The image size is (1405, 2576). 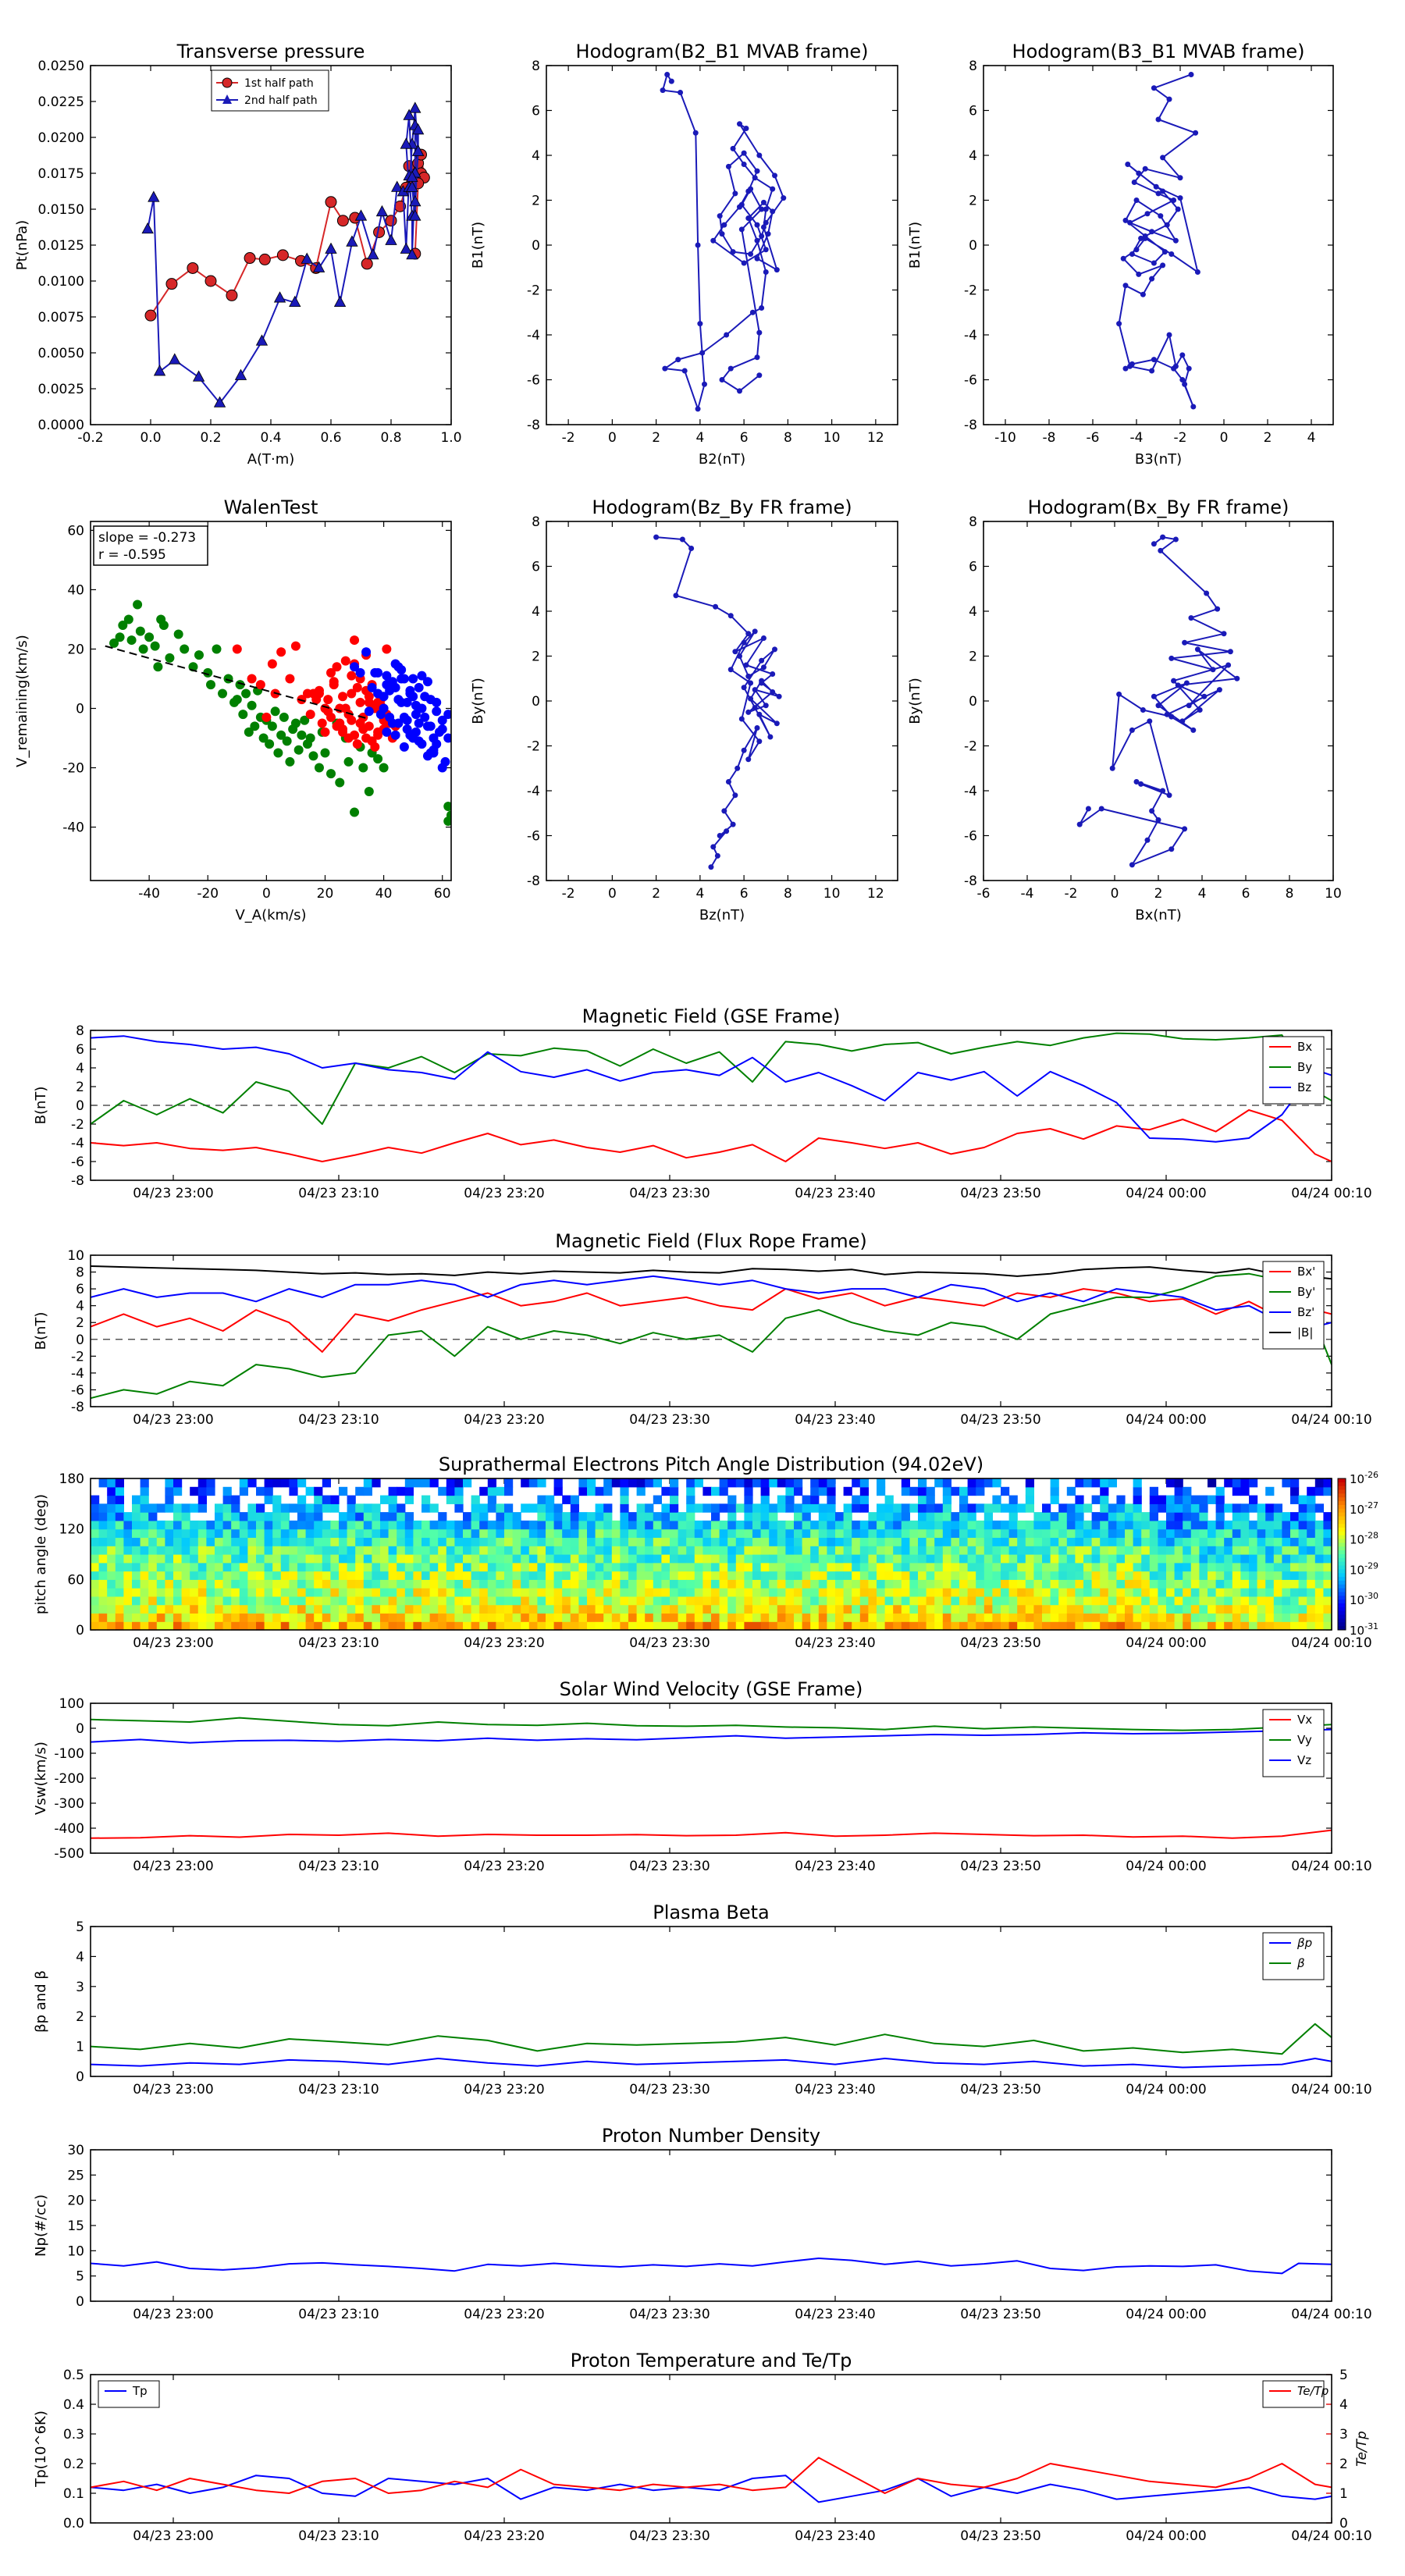 What do you see at coordinates (1000, 1643) in the screenshot?
I see `x-tick-label: 04/23 23:50` at bounding box center [1000, 1643].